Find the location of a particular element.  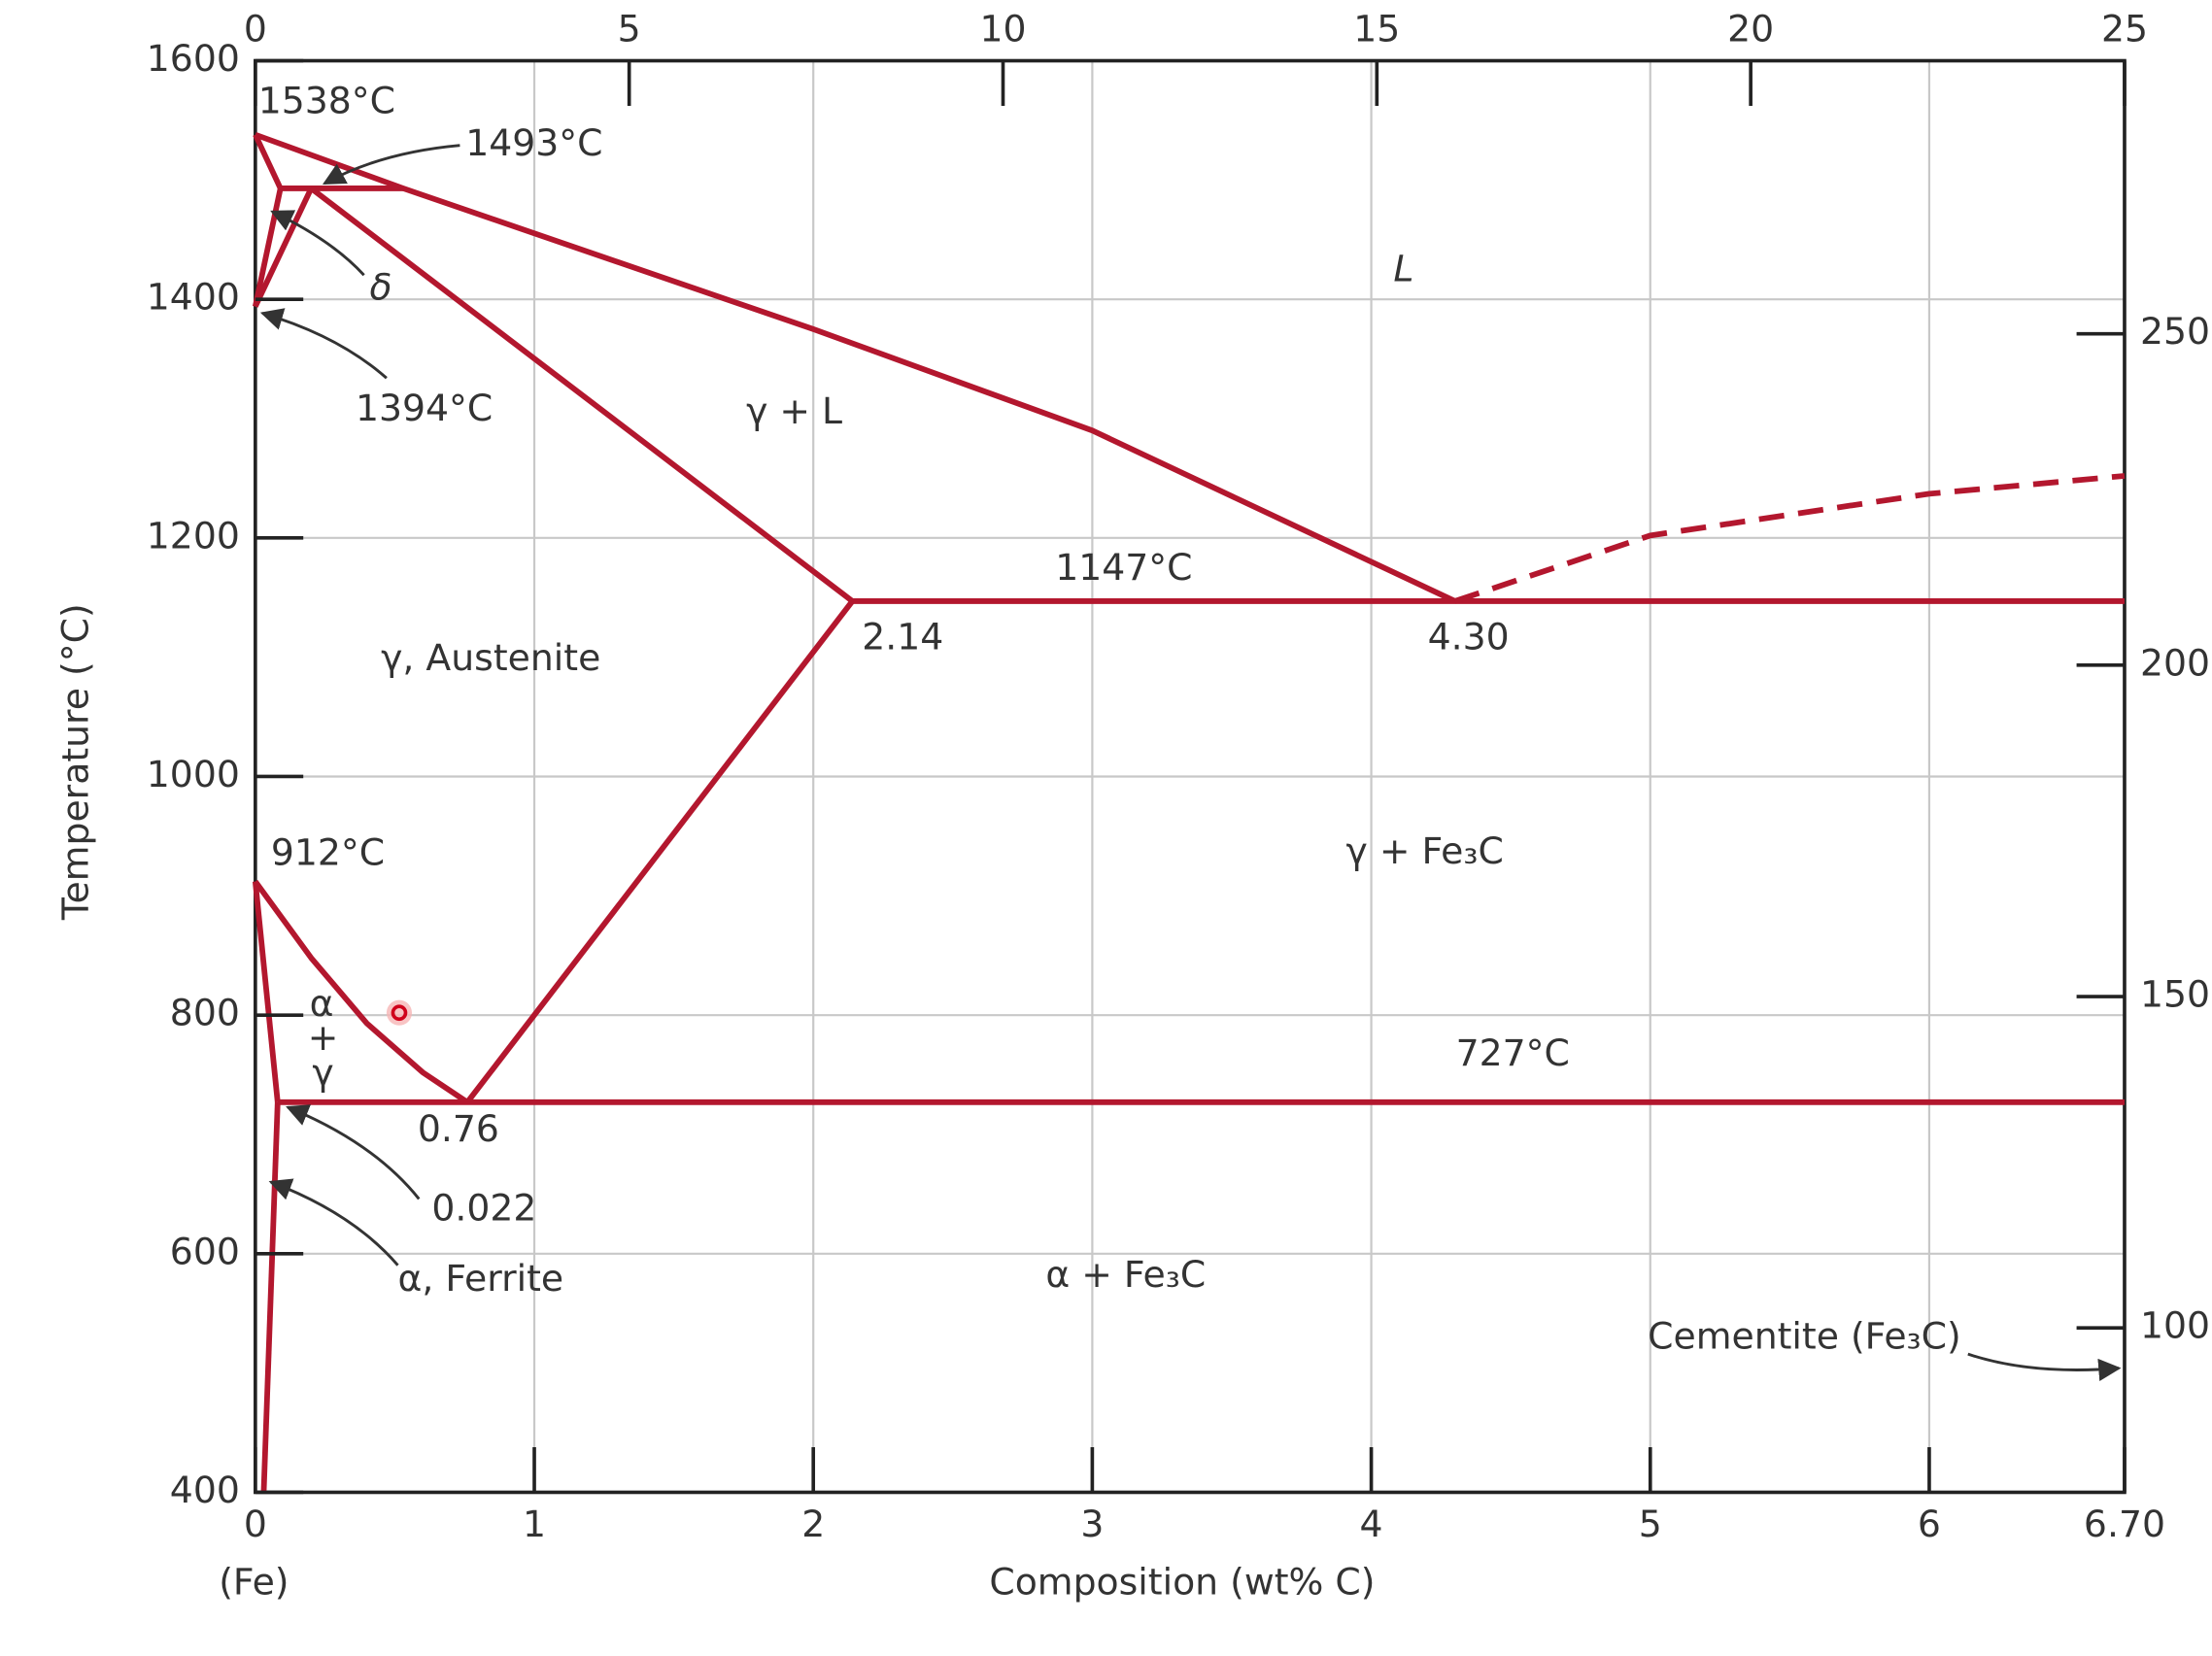

x-tick-label: 6.70 is located at coordinates (2125, 1524).